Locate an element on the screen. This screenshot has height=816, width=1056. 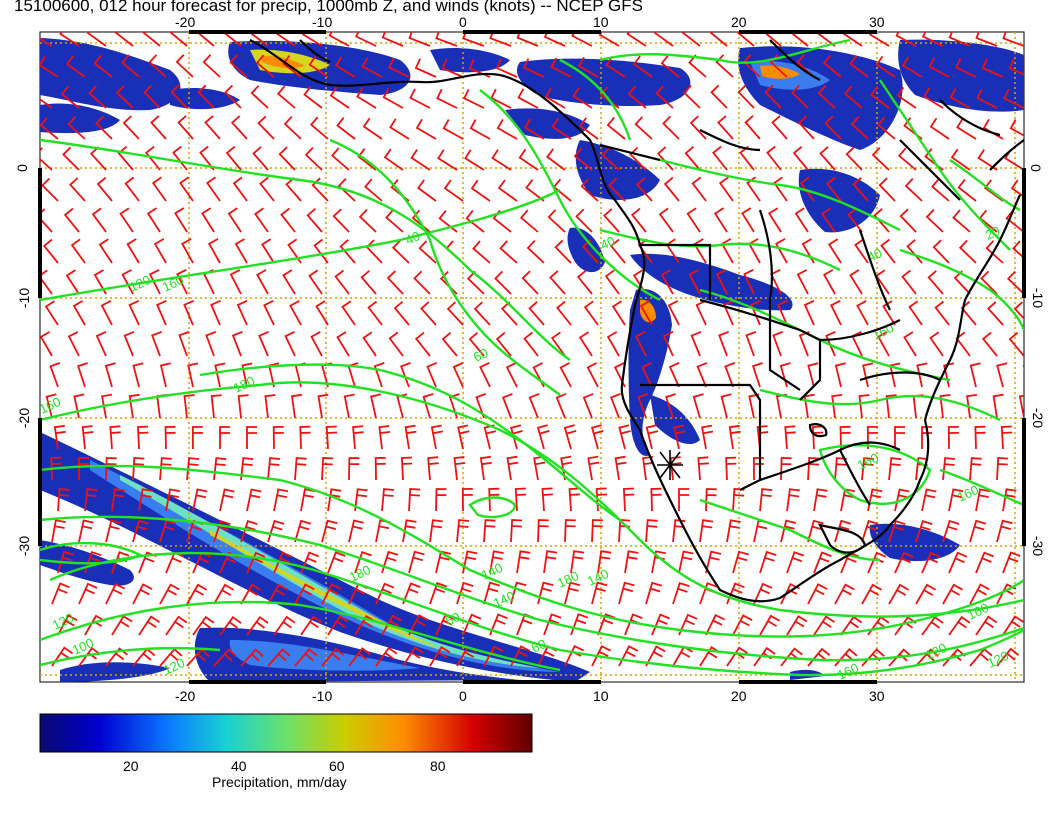
contour-label: 40 is located at coordinates (412, 238).